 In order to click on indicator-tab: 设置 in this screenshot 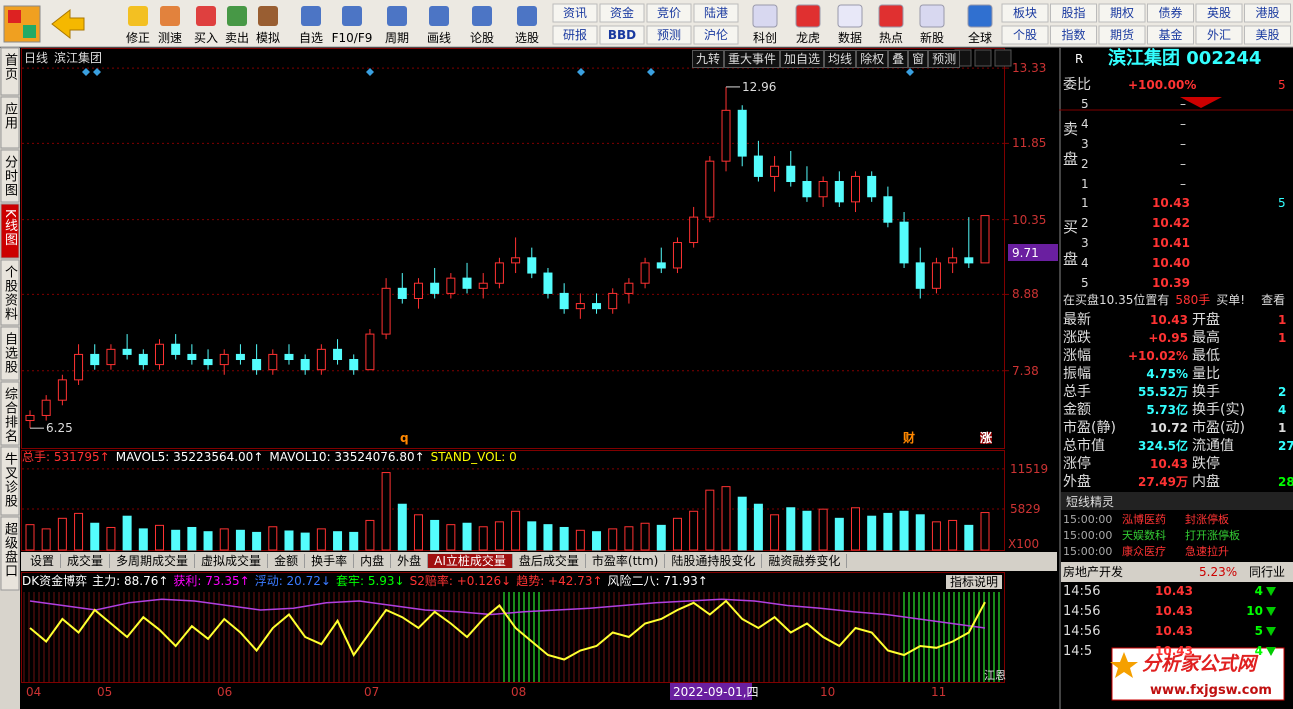, I will do `click(43, 561)`.